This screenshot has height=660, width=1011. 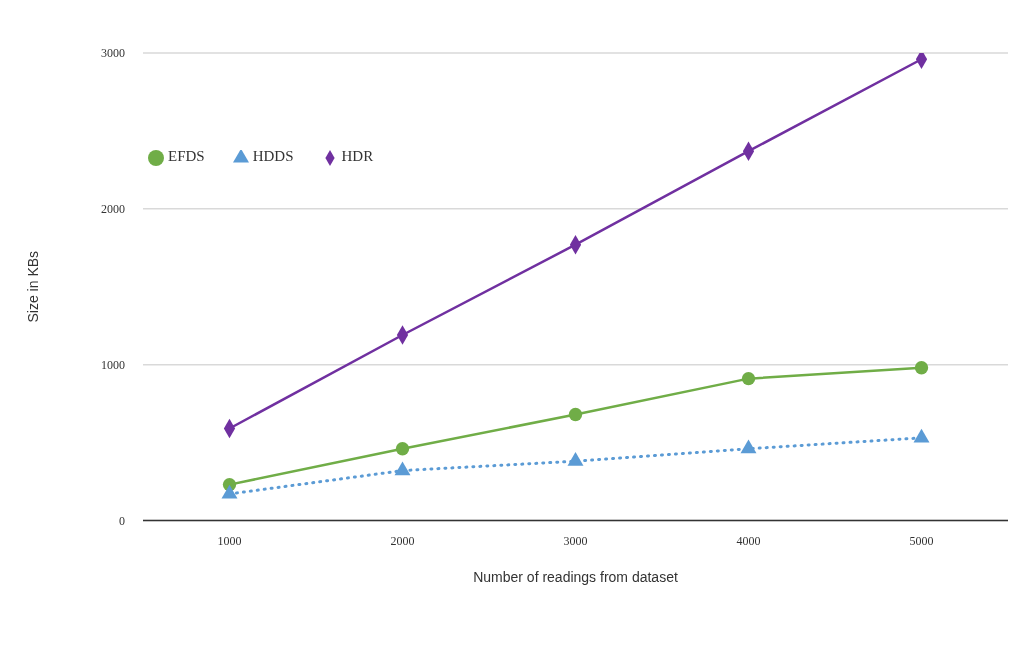 I want to click on y-tick-label: 3000, so click(x=113, y=53).